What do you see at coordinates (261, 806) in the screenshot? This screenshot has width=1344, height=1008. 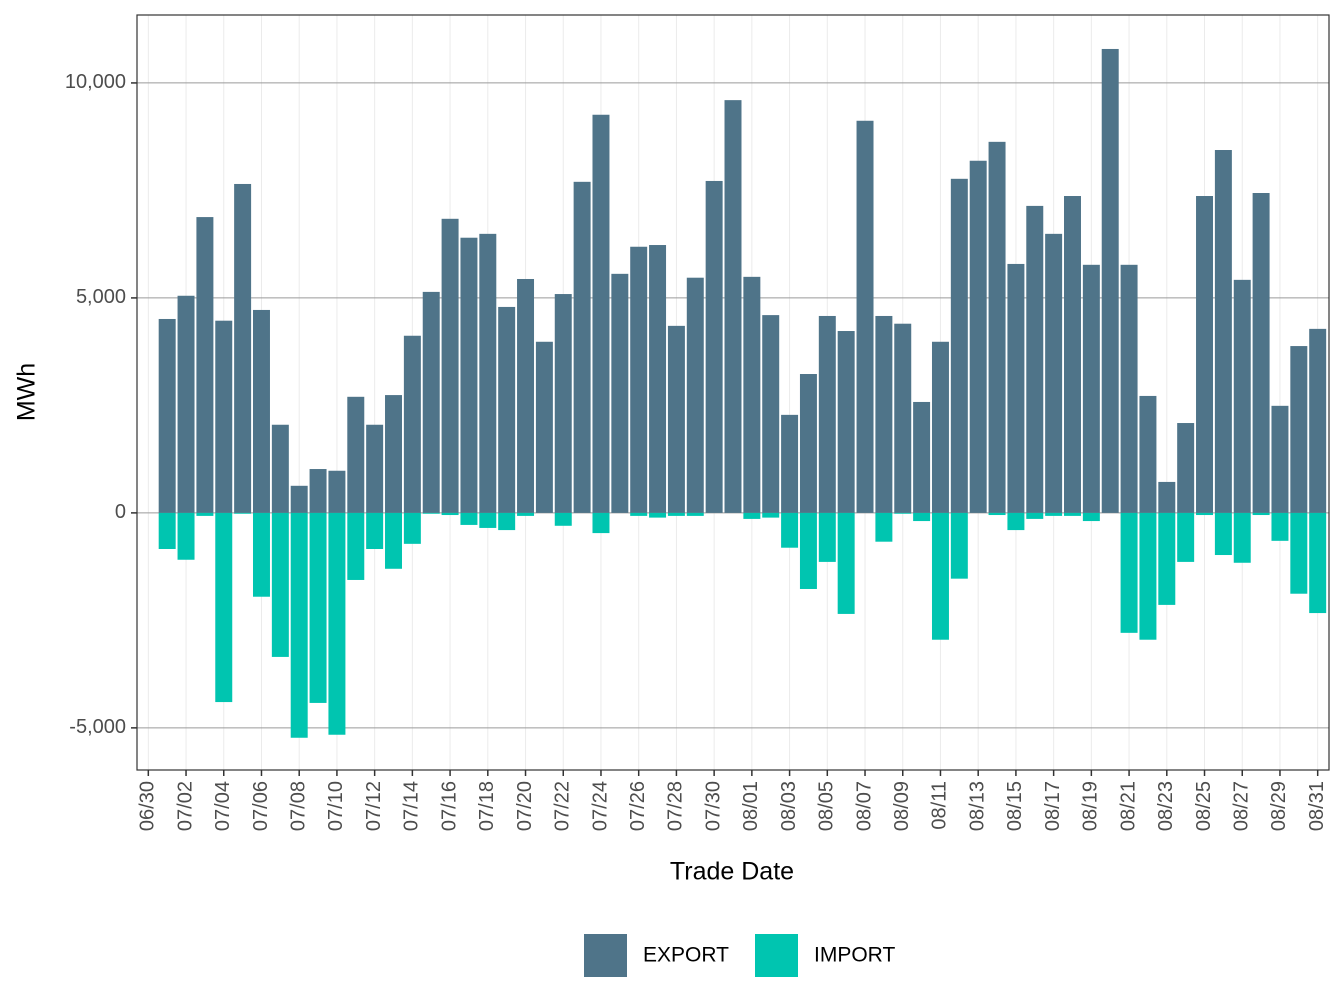 I see `x-tick-label: 07/06` at bounding box center [261, 806].